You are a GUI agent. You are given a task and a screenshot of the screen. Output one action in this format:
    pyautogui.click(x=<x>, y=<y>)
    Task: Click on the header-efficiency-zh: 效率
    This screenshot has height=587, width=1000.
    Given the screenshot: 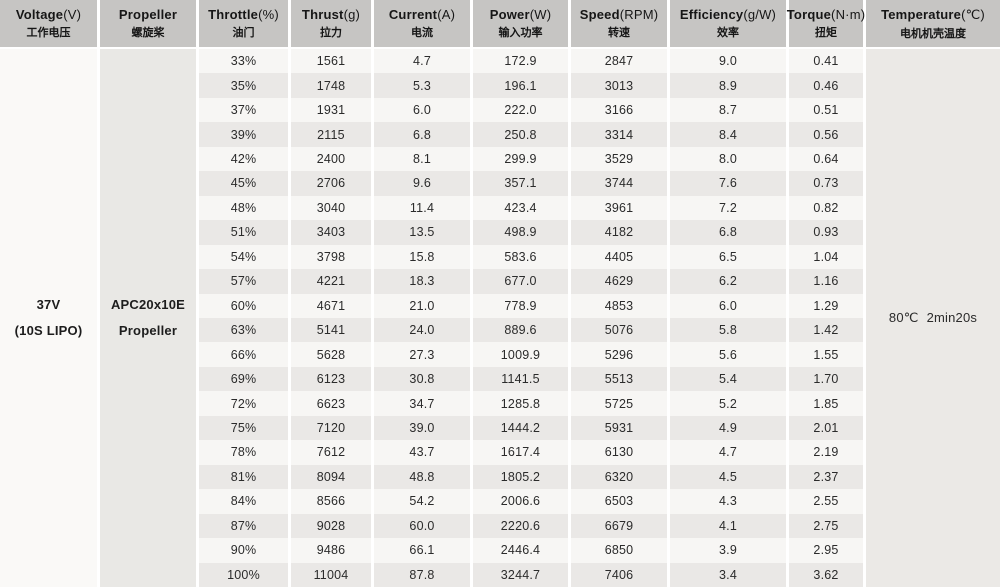 What is the action you would take?
    pyautogui.click(x=728, y=33)
    